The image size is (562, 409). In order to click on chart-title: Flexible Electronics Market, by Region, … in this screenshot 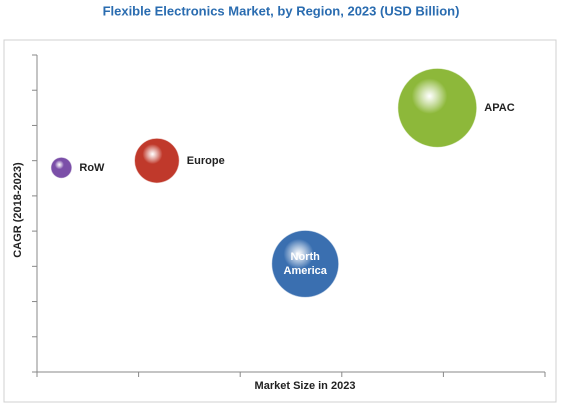, I will do `click(281, 10)`.